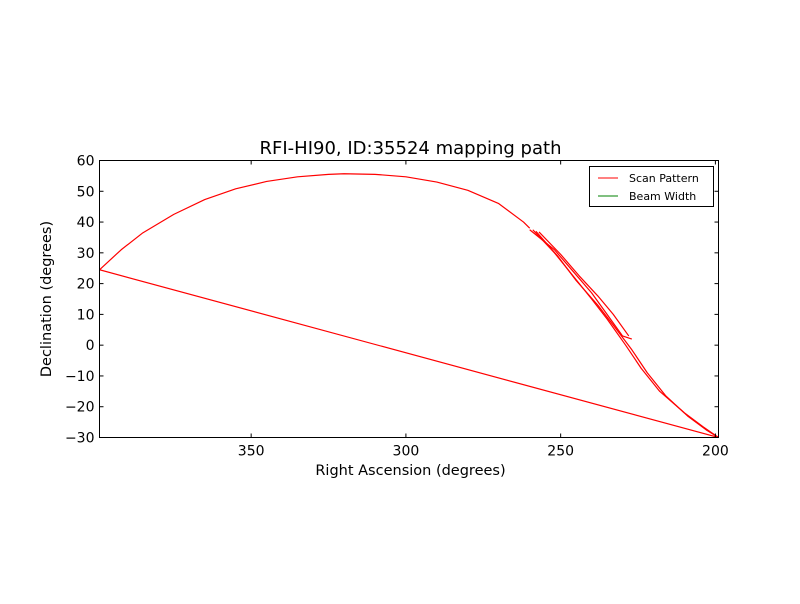 The width and height of the screenshot is (800, 604). I want to click on y-axis-label: Declination (degrees), so click(47, 299).